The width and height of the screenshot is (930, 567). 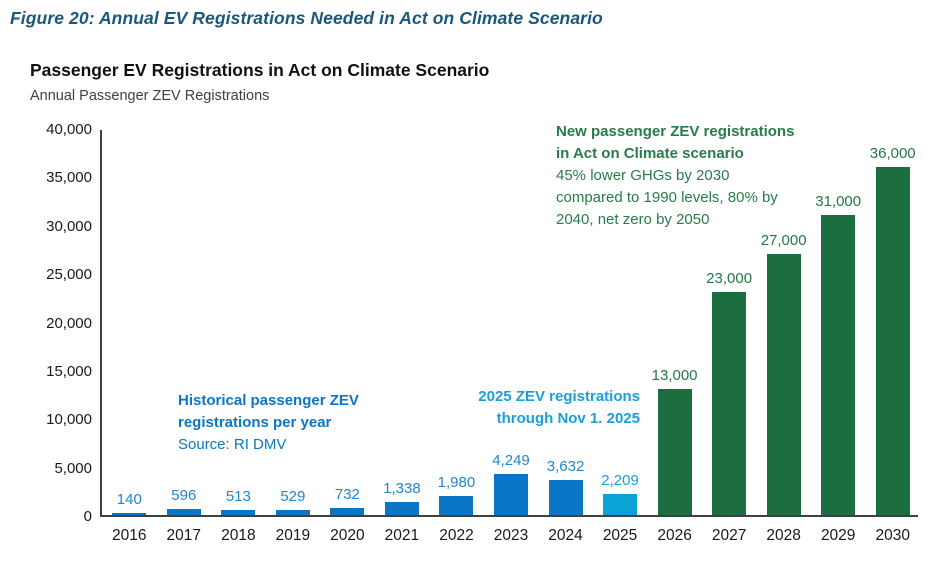 I want to click on bar-2027, so click(x=729, y=403).